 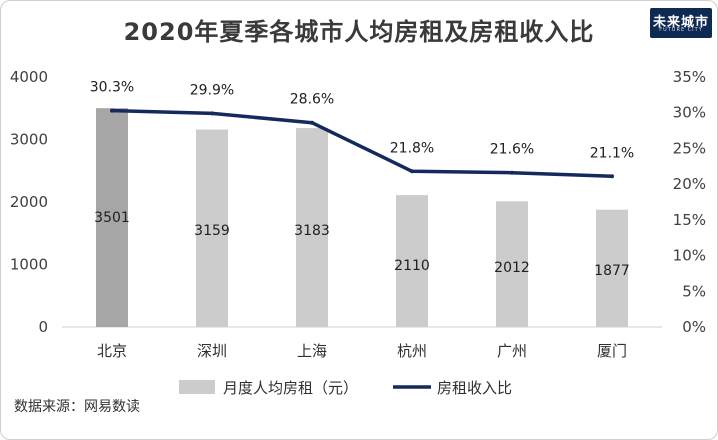 What do you see at coordinates (612, 271) in the screenshot?
I see `bar-value-label: 1877` at bounding box center [612, 271].